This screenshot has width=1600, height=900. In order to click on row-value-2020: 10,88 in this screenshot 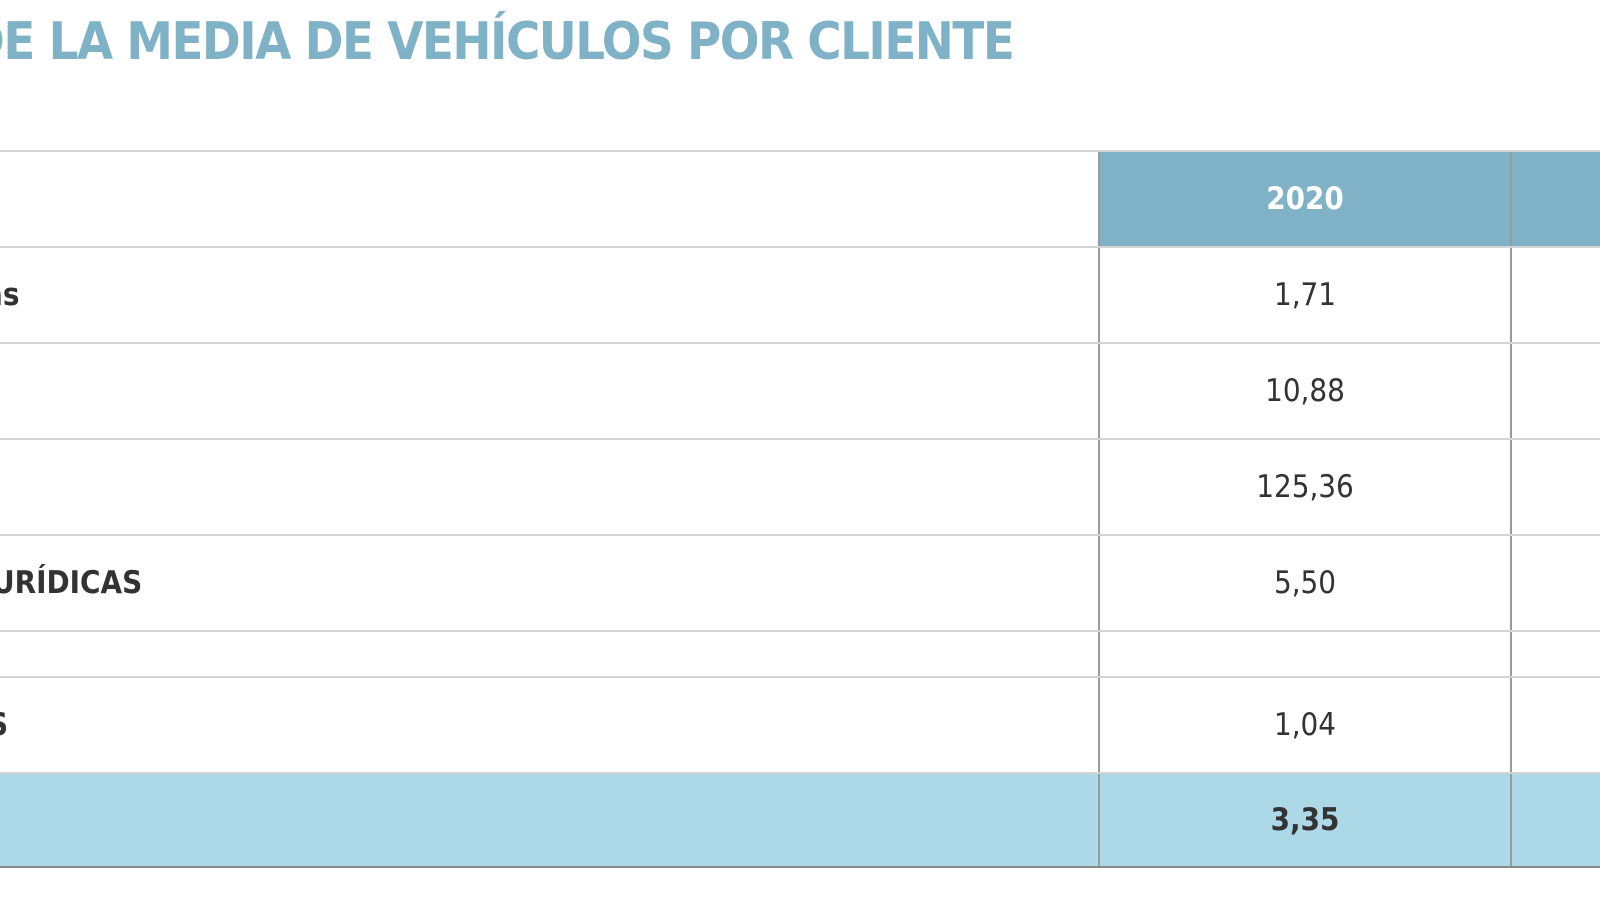, I will do `click(1304, 391)`.